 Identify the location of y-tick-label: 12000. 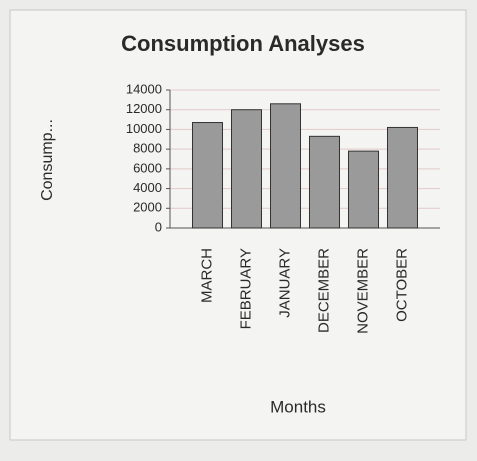
(144, 108).